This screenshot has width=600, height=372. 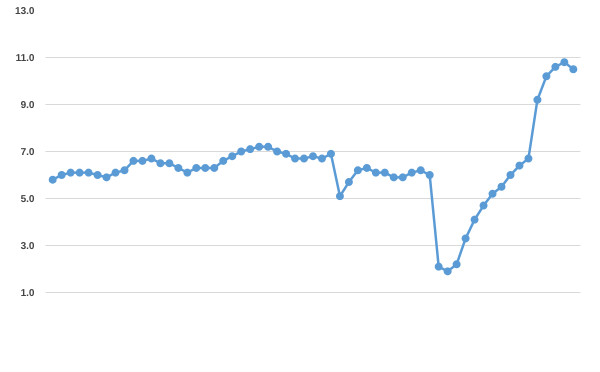 I want to click on y-tick-label: 9.0, so click(x=27, y=105).